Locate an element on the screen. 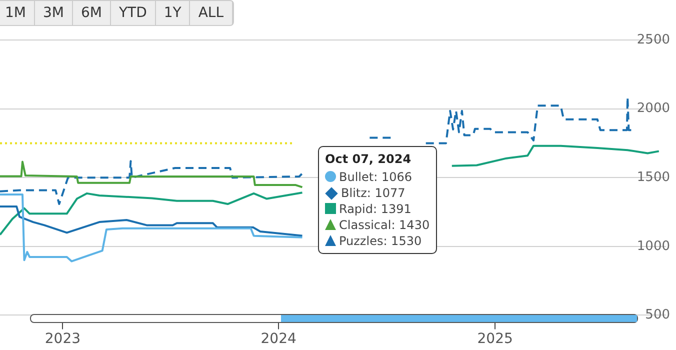  x-tick-label: 2025 is located at coordinates (495, 339).